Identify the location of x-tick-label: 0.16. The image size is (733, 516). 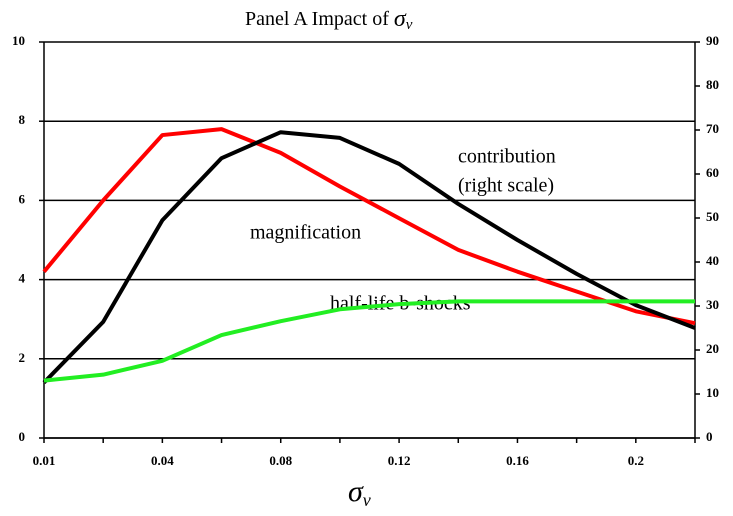
(517, 460).